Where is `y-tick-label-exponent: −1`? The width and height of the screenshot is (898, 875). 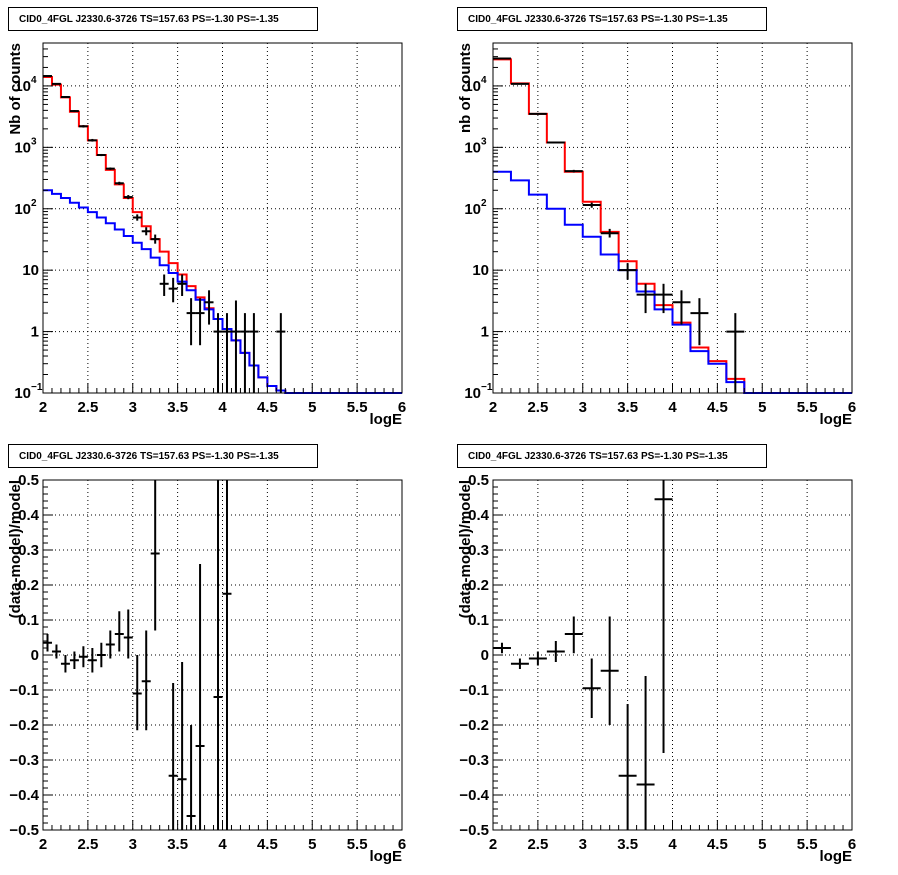 y-tick-label-exponent: −1 is located at coordinates (37, 387).